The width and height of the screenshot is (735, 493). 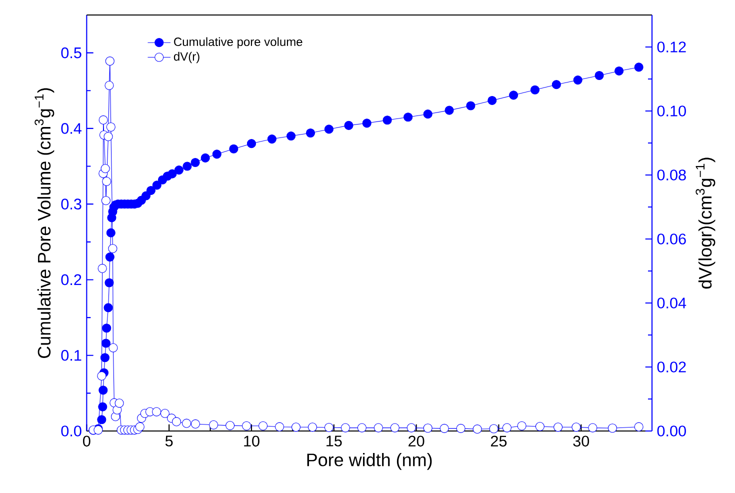 I want to click on y-axis-title: Cumulative Pore Volume (cm$^{3}$g$^{−1}$), so click(x=44, y=223).